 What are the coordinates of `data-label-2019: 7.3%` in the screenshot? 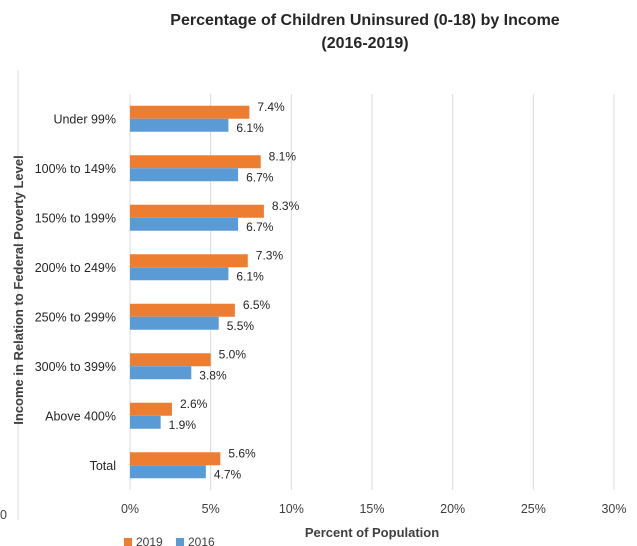 It's located at (270, 255).